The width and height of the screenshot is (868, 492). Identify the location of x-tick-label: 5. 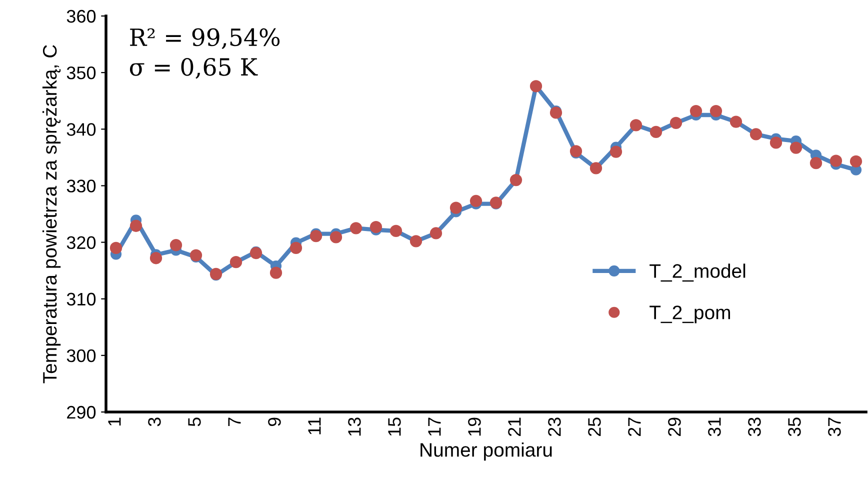
(194, 422).